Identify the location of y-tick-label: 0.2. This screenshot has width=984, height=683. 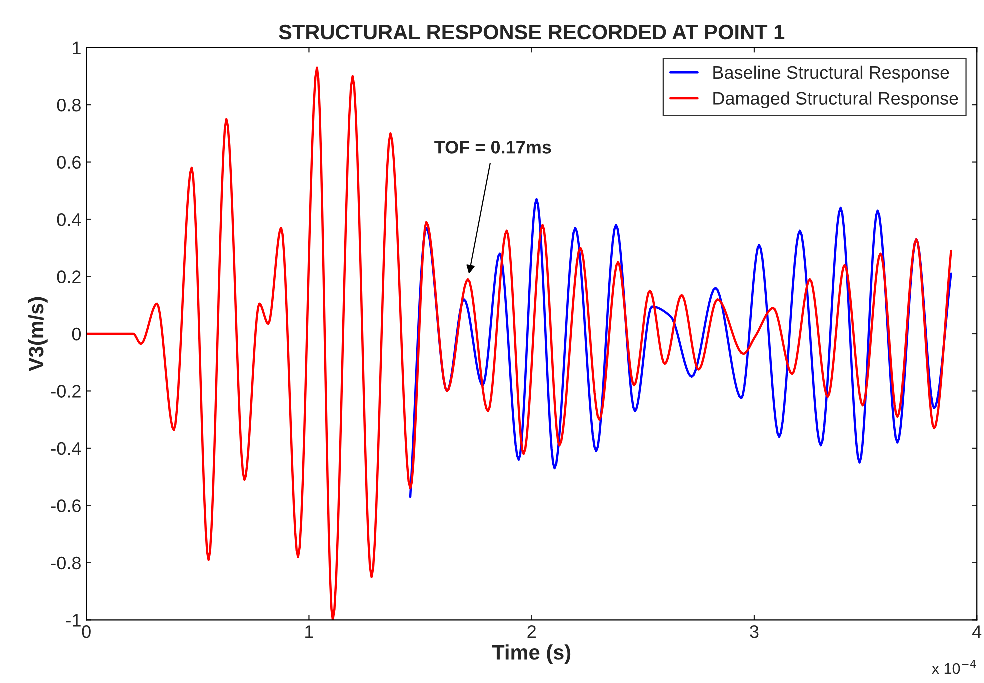
(69, 277).